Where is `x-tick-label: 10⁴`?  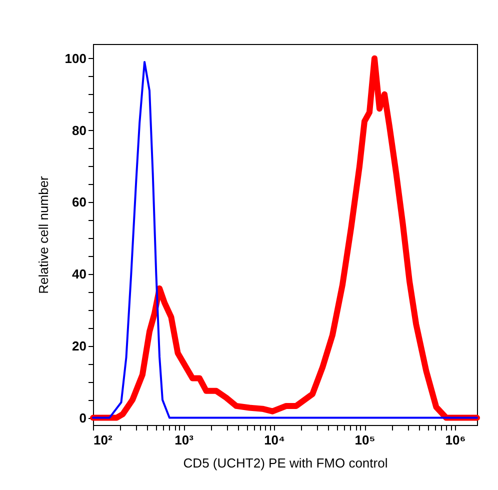 x-tick-label: 10⁴ is located at coordinates (274, 440).